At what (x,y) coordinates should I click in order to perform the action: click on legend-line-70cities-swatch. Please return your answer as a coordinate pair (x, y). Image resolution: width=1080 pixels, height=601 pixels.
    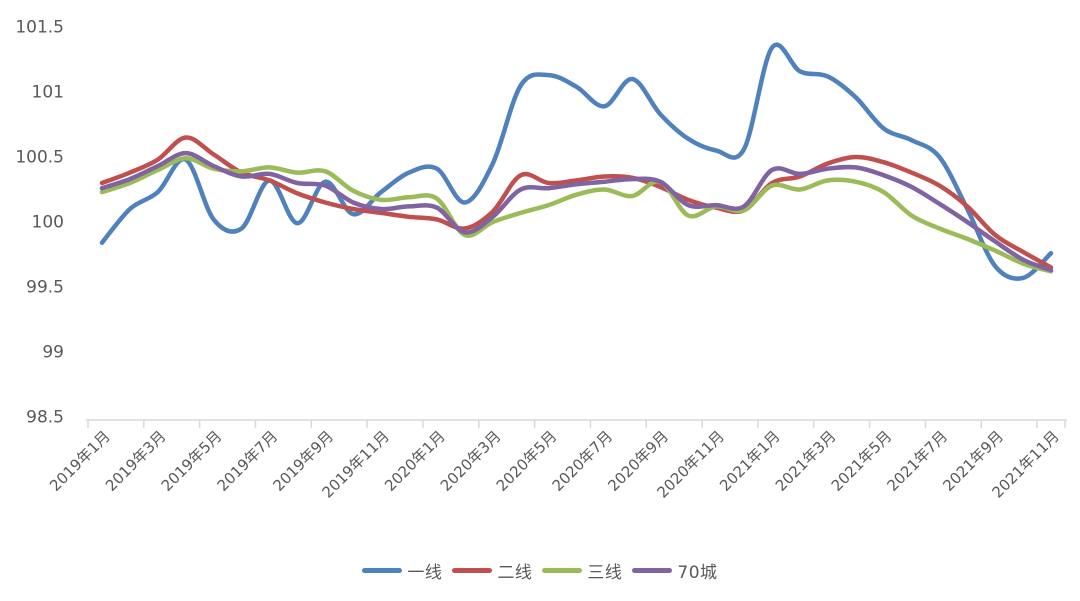
    Looking at the image, I should click on (652, 570).